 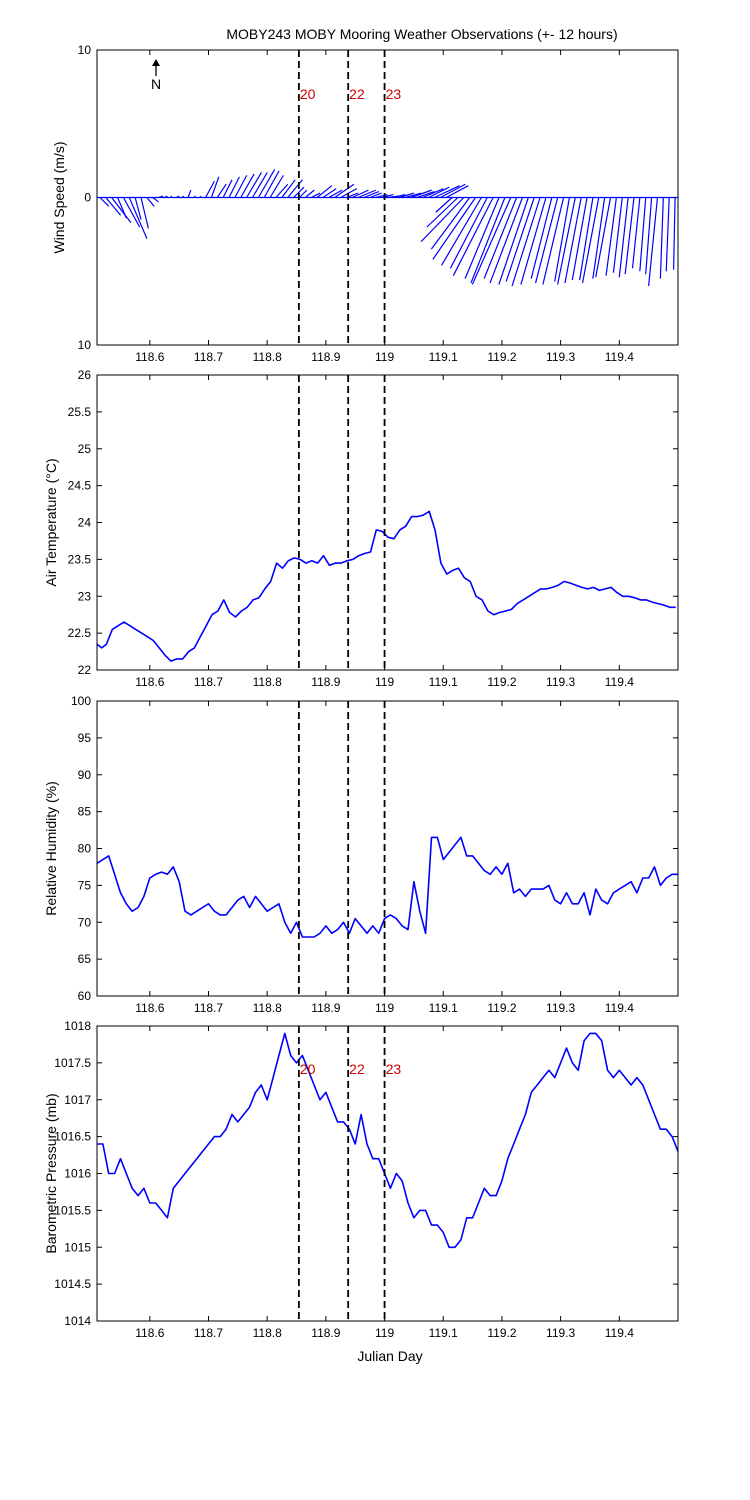 What do you see at coordinates (387, 887) in the screenshot?
I see `data-series-line` at bounding box center [387, 887].